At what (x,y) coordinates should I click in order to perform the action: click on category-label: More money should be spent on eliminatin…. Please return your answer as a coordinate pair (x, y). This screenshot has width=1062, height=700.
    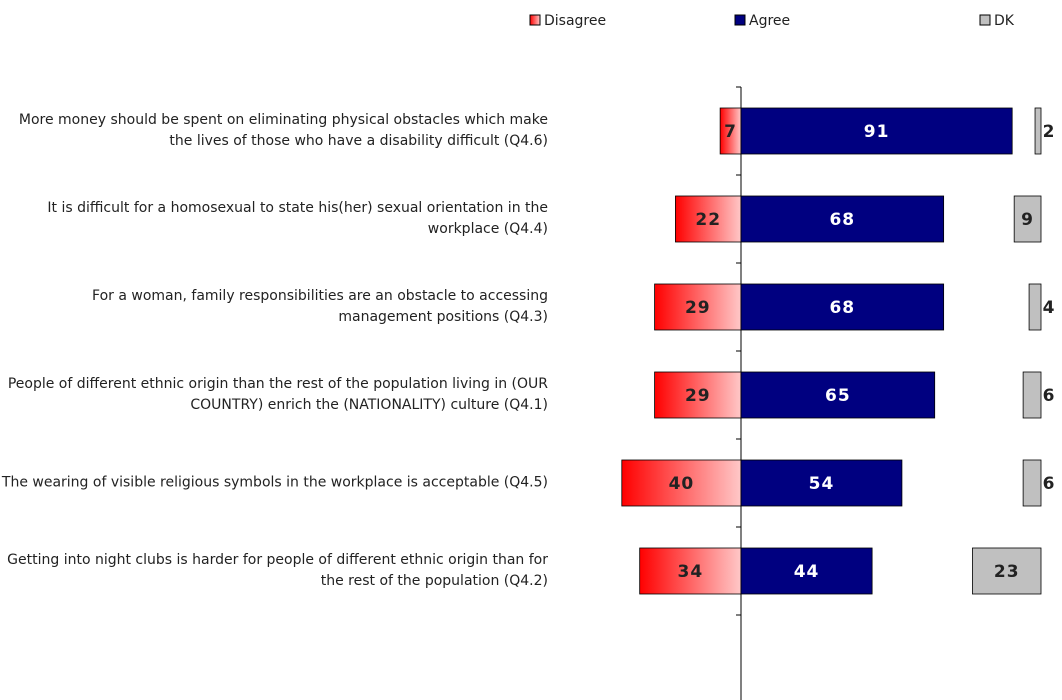
    Looking at the image, I should click on (283, 130).